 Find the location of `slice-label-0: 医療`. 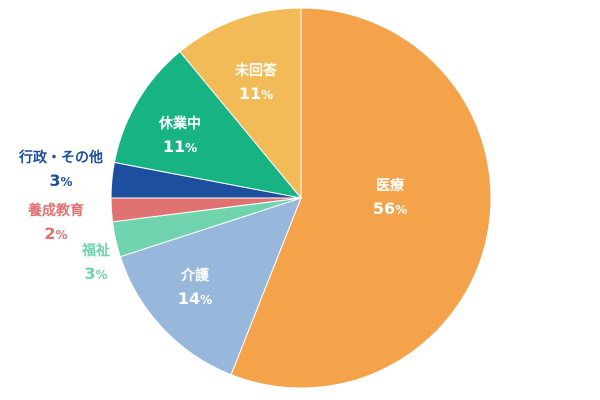

slice-label-0: 医療 is located at coordinates (390, 185).